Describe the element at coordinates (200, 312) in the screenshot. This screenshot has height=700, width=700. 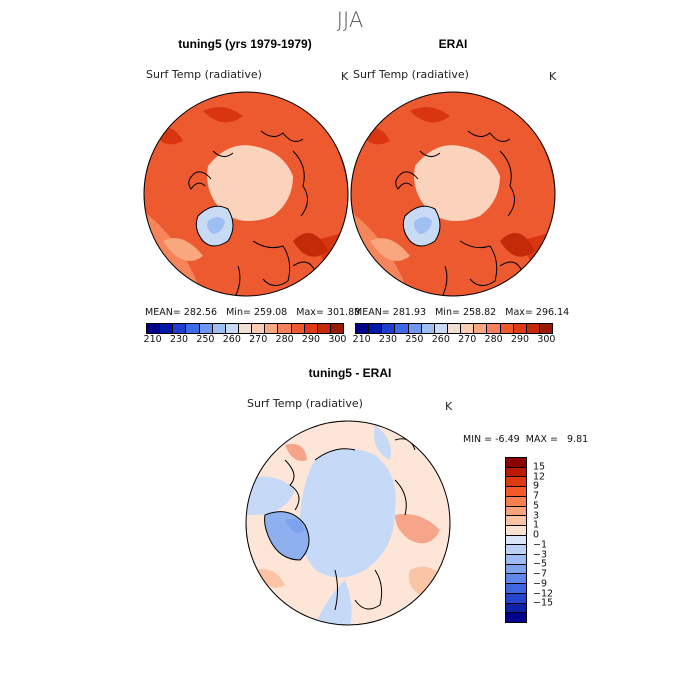
I see `mean-value: 282.56` at that location.